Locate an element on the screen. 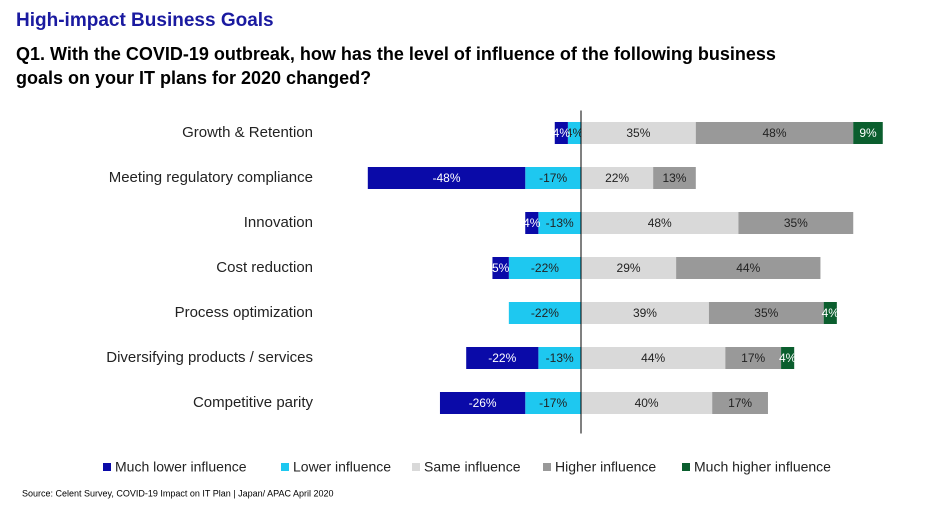  data-label: 22% is located at coordinates (617, 178).